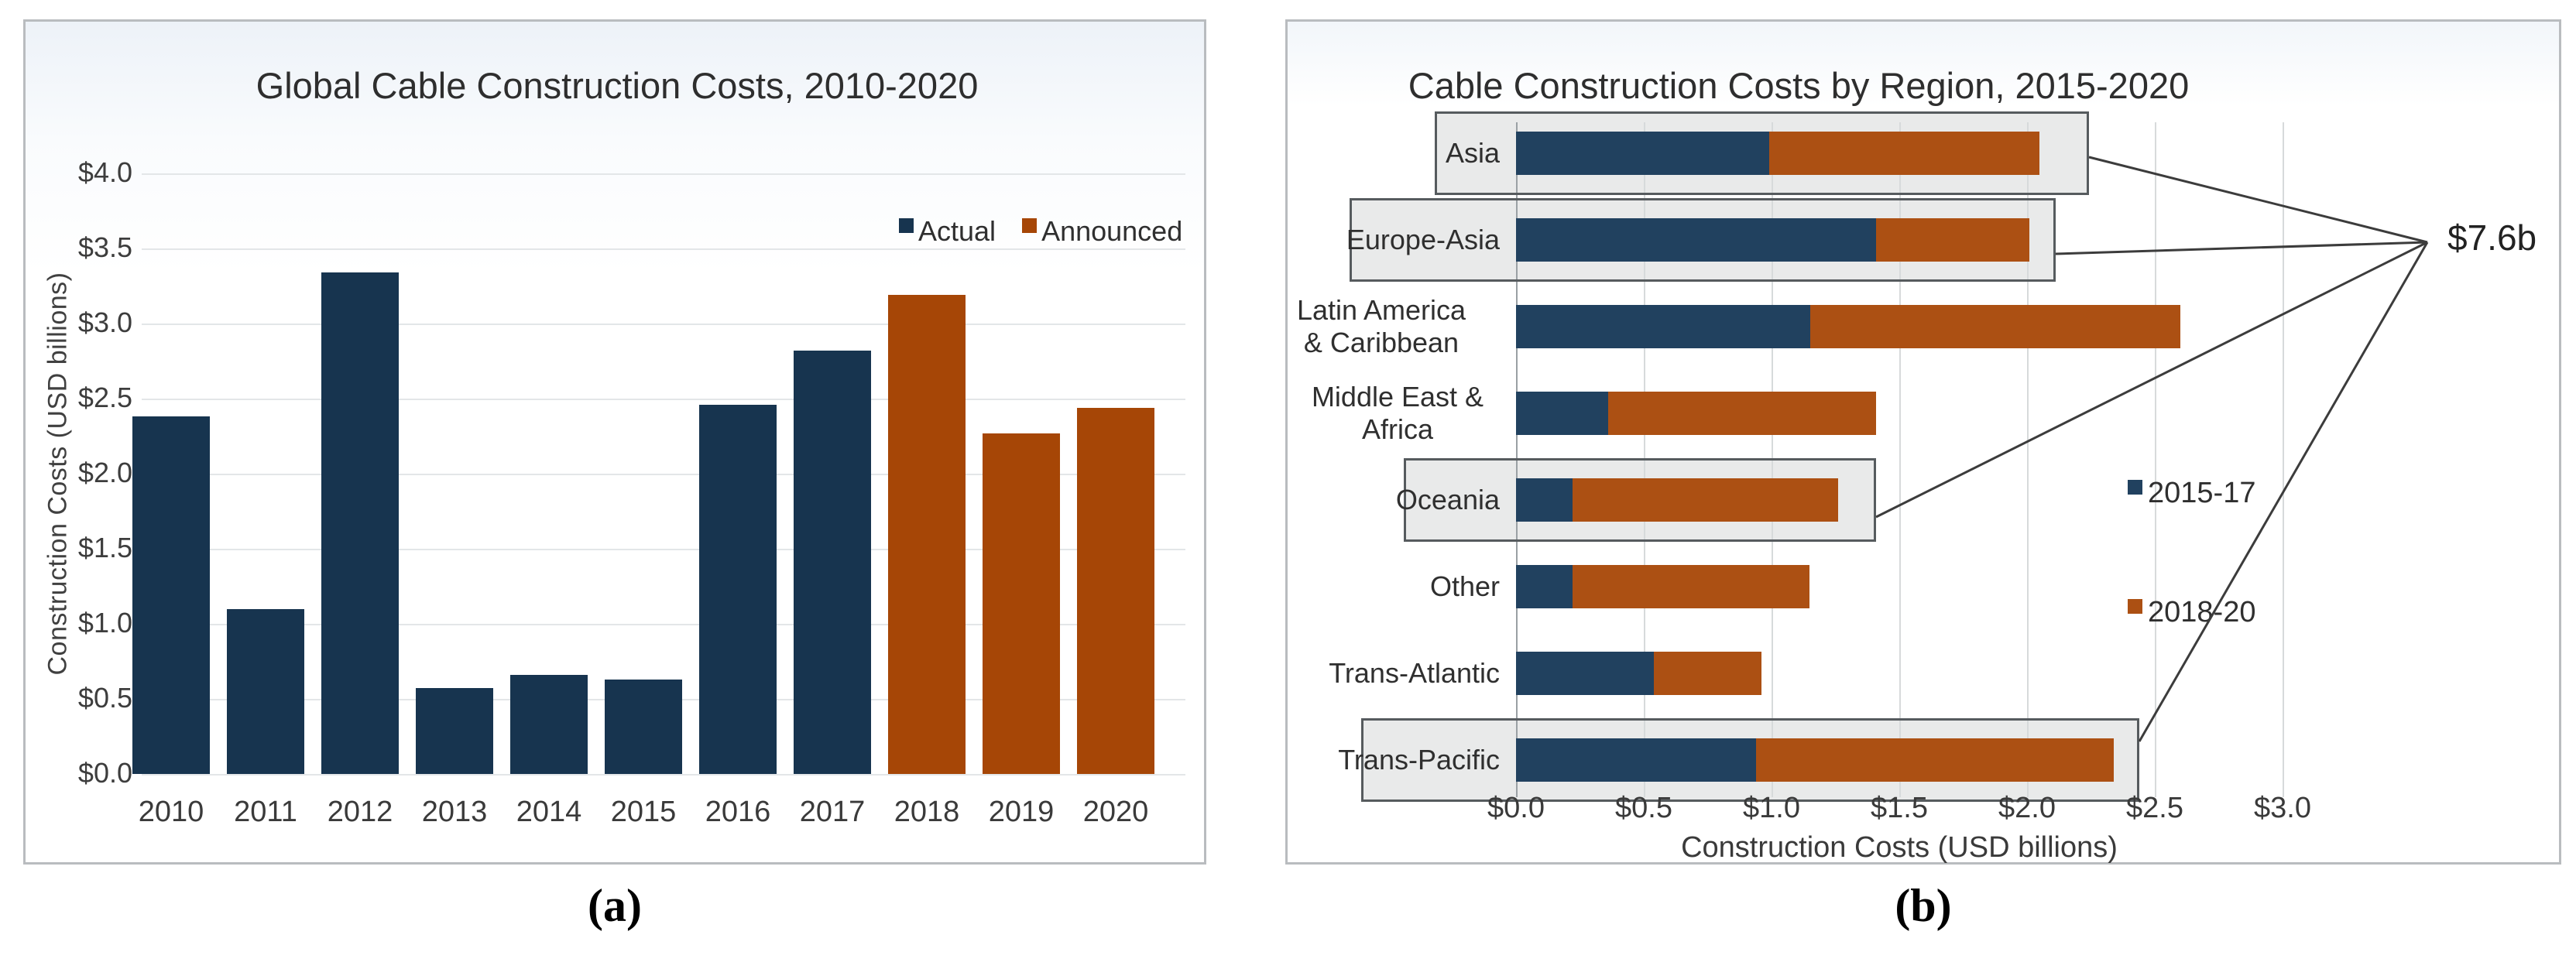 This screenshot has width=2576, height=969. Describe the element at coordinates (1115, 590) in the screenshot. I see `bar-2020` at that location.